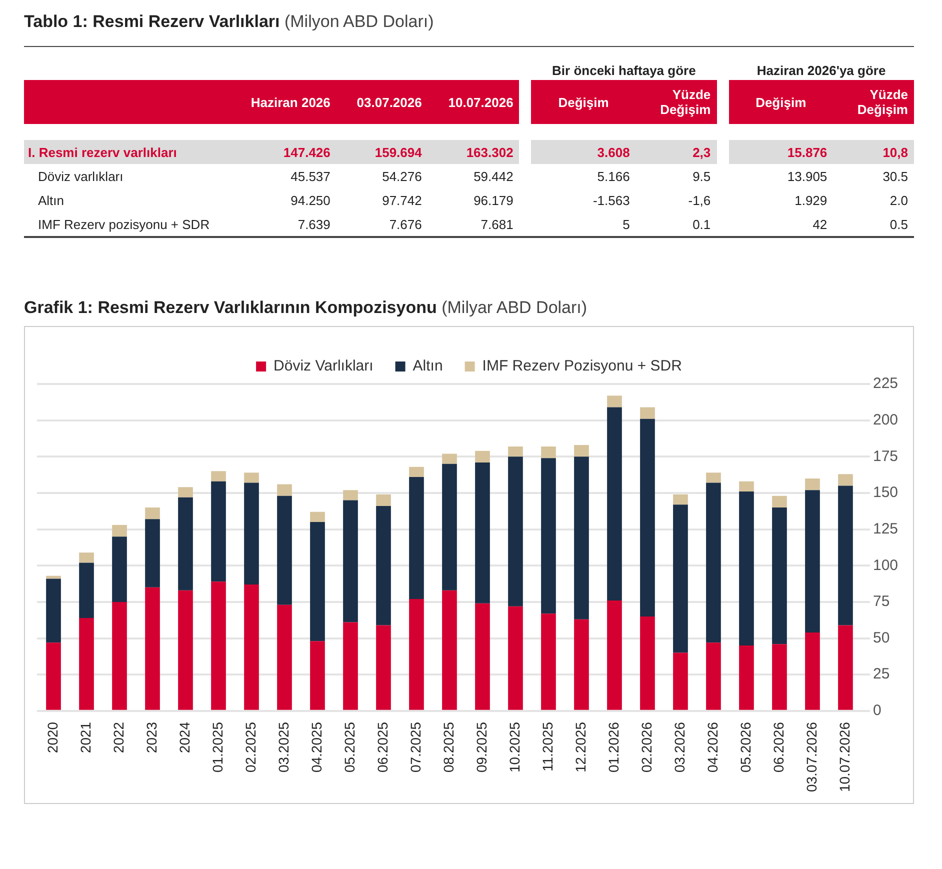 The image size is (942, 869). Describe the element at coordinates (81, 176) in the screenshot. I see `category-label: Döviz varlıkları` at that location.